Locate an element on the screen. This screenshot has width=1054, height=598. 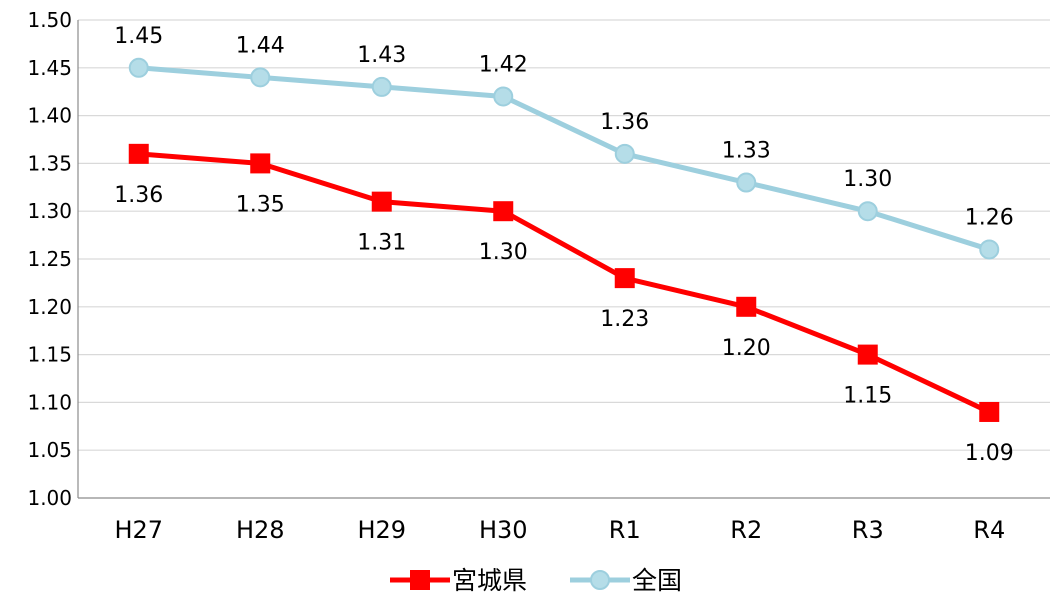
y-tick-label: 1.30 is located at coordinates (49, 211).